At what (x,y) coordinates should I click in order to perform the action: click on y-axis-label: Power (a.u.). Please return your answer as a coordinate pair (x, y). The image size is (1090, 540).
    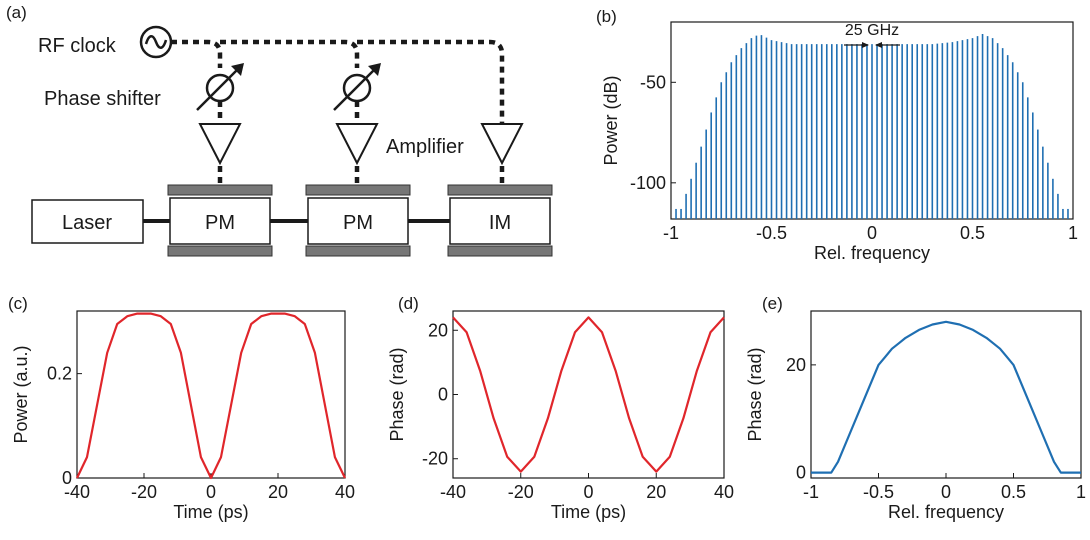
    Looking at the image, I should click on (21, 394).